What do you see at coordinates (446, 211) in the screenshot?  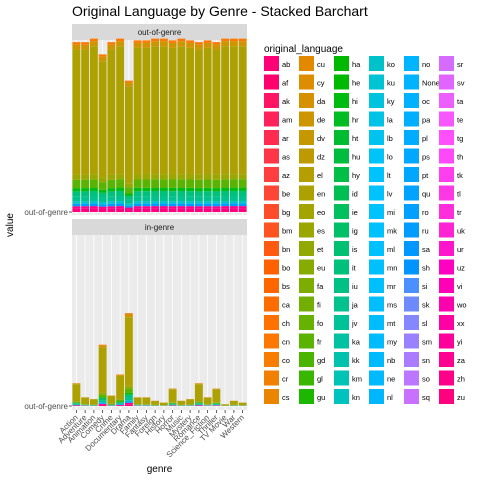 I see `legend-key-tr` at bounding box center [446, 211].